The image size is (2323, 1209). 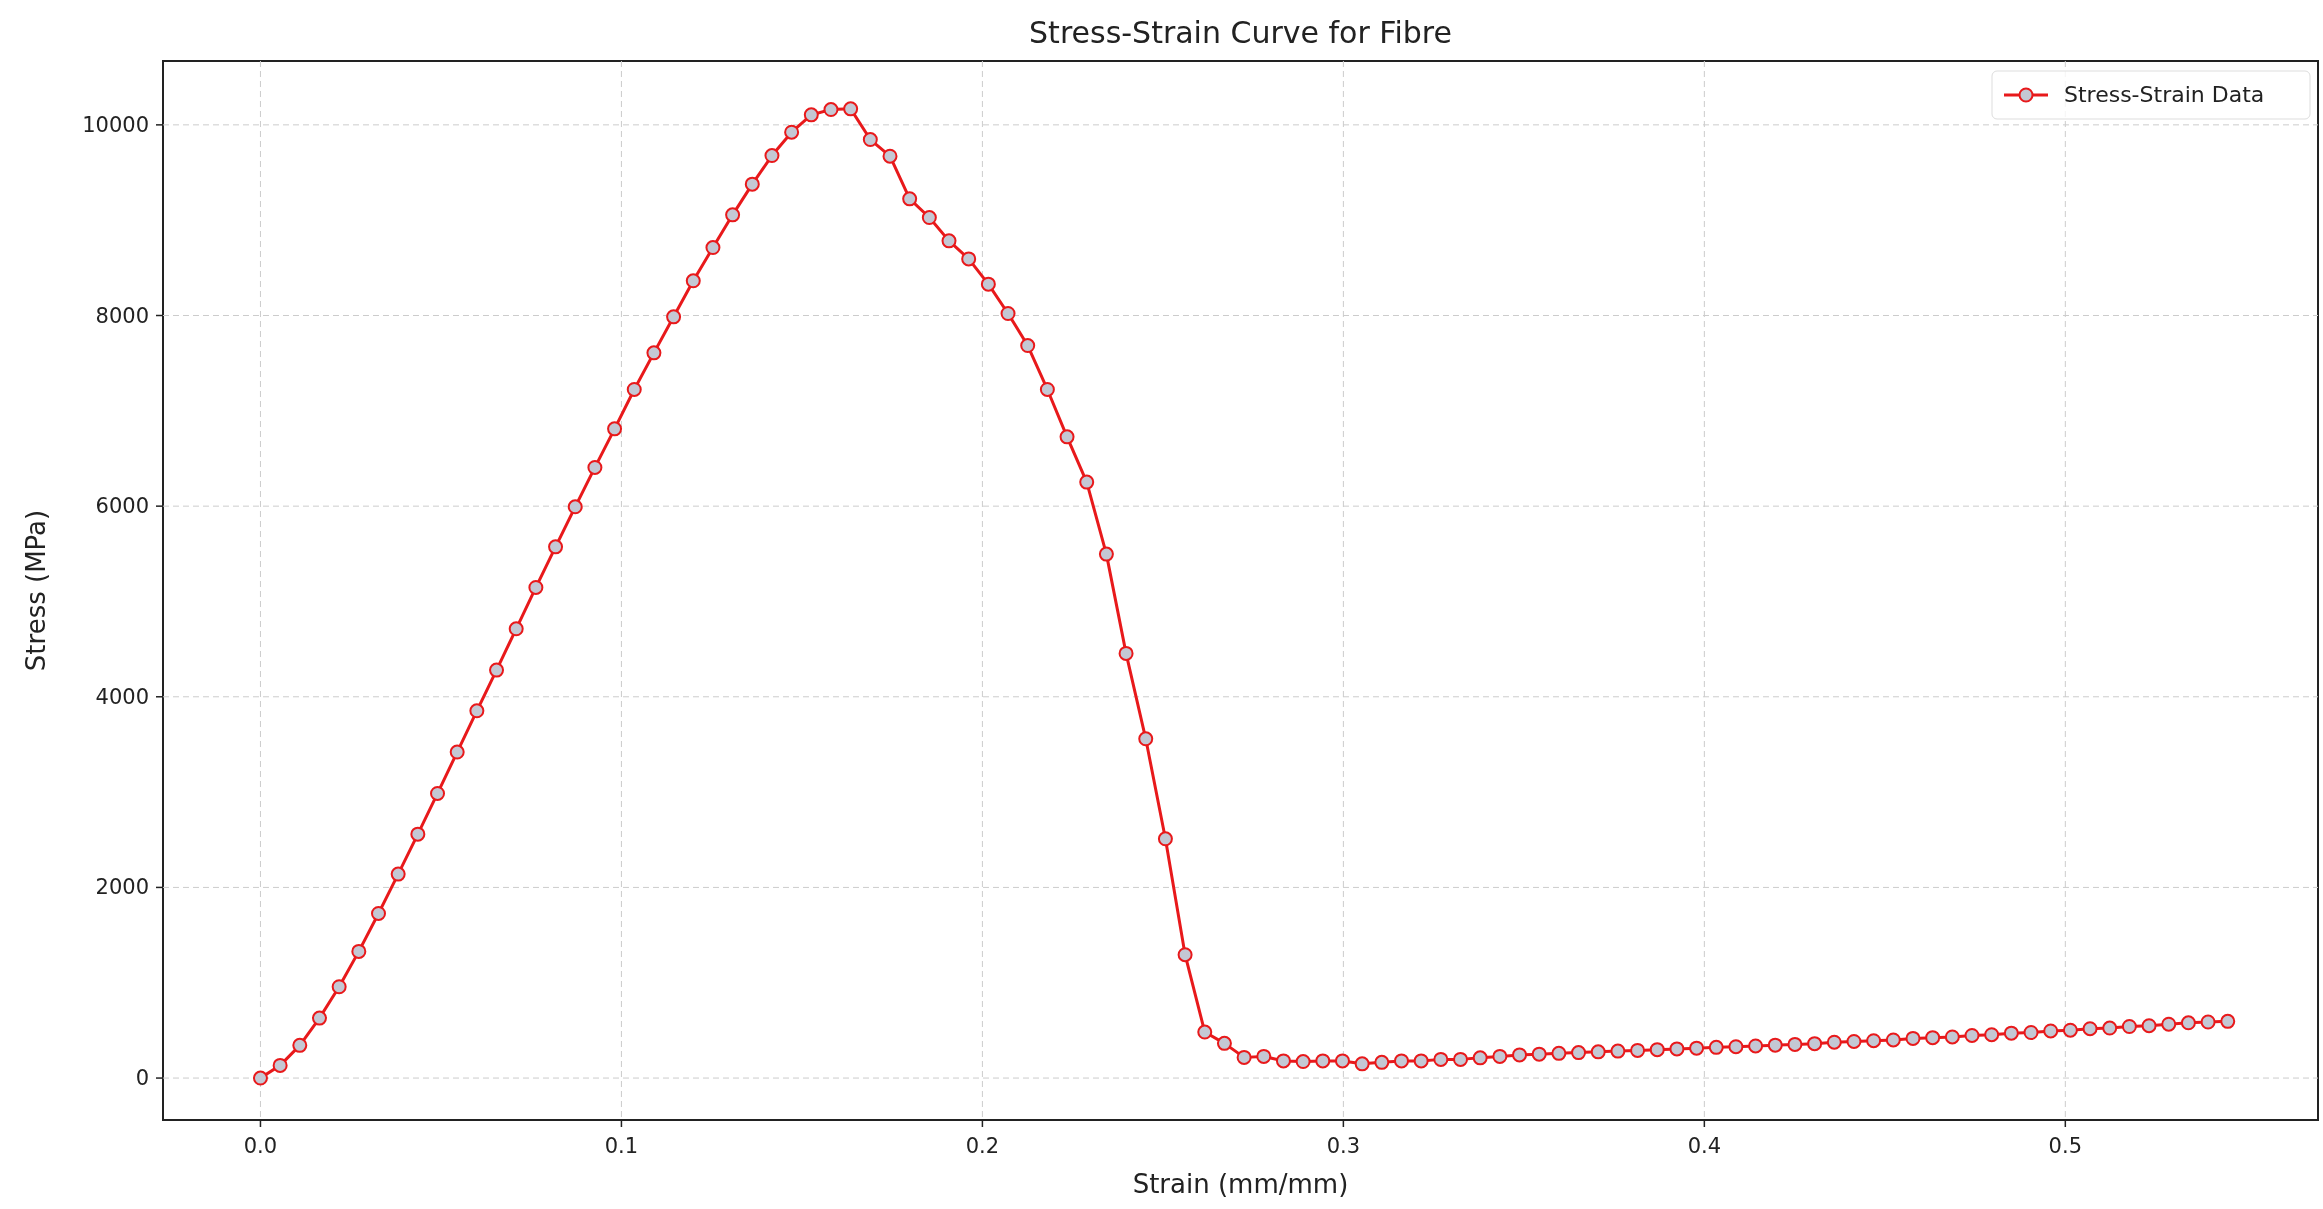 What do you see at coordinates (122, 506) in the screenshot?
I see `y-tick-label: 6000` at bounding box center [122, 506].